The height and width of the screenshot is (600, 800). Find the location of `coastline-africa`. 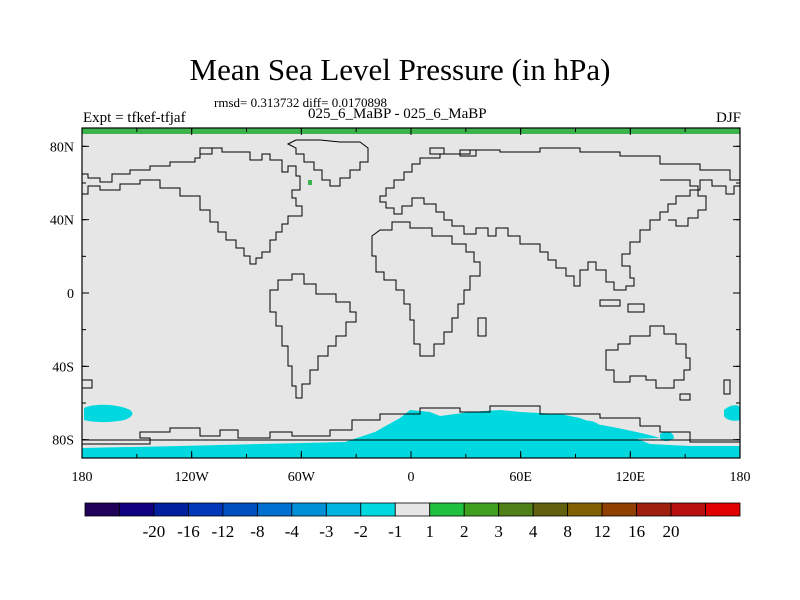

coastline-africa is located at coordinates (426, 289).